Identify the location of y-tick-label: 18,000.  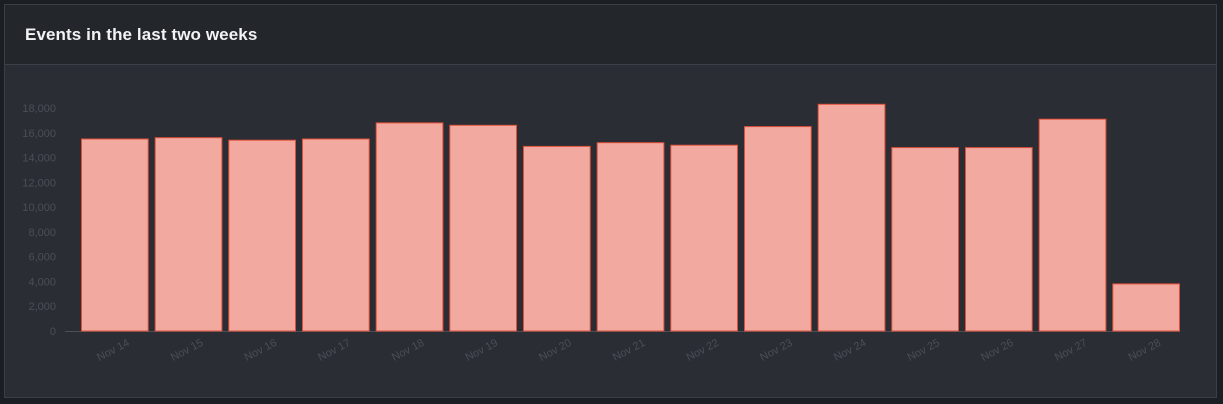
(39, 109).